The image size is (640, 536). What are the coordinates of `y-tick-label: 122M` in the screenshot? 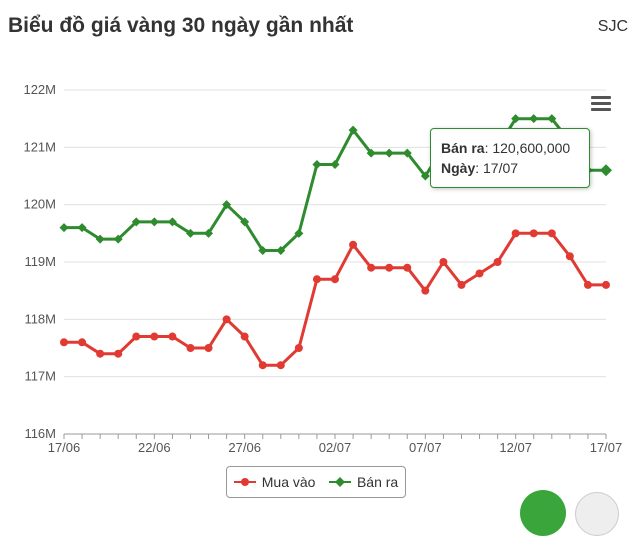 It's located at (39, 89).